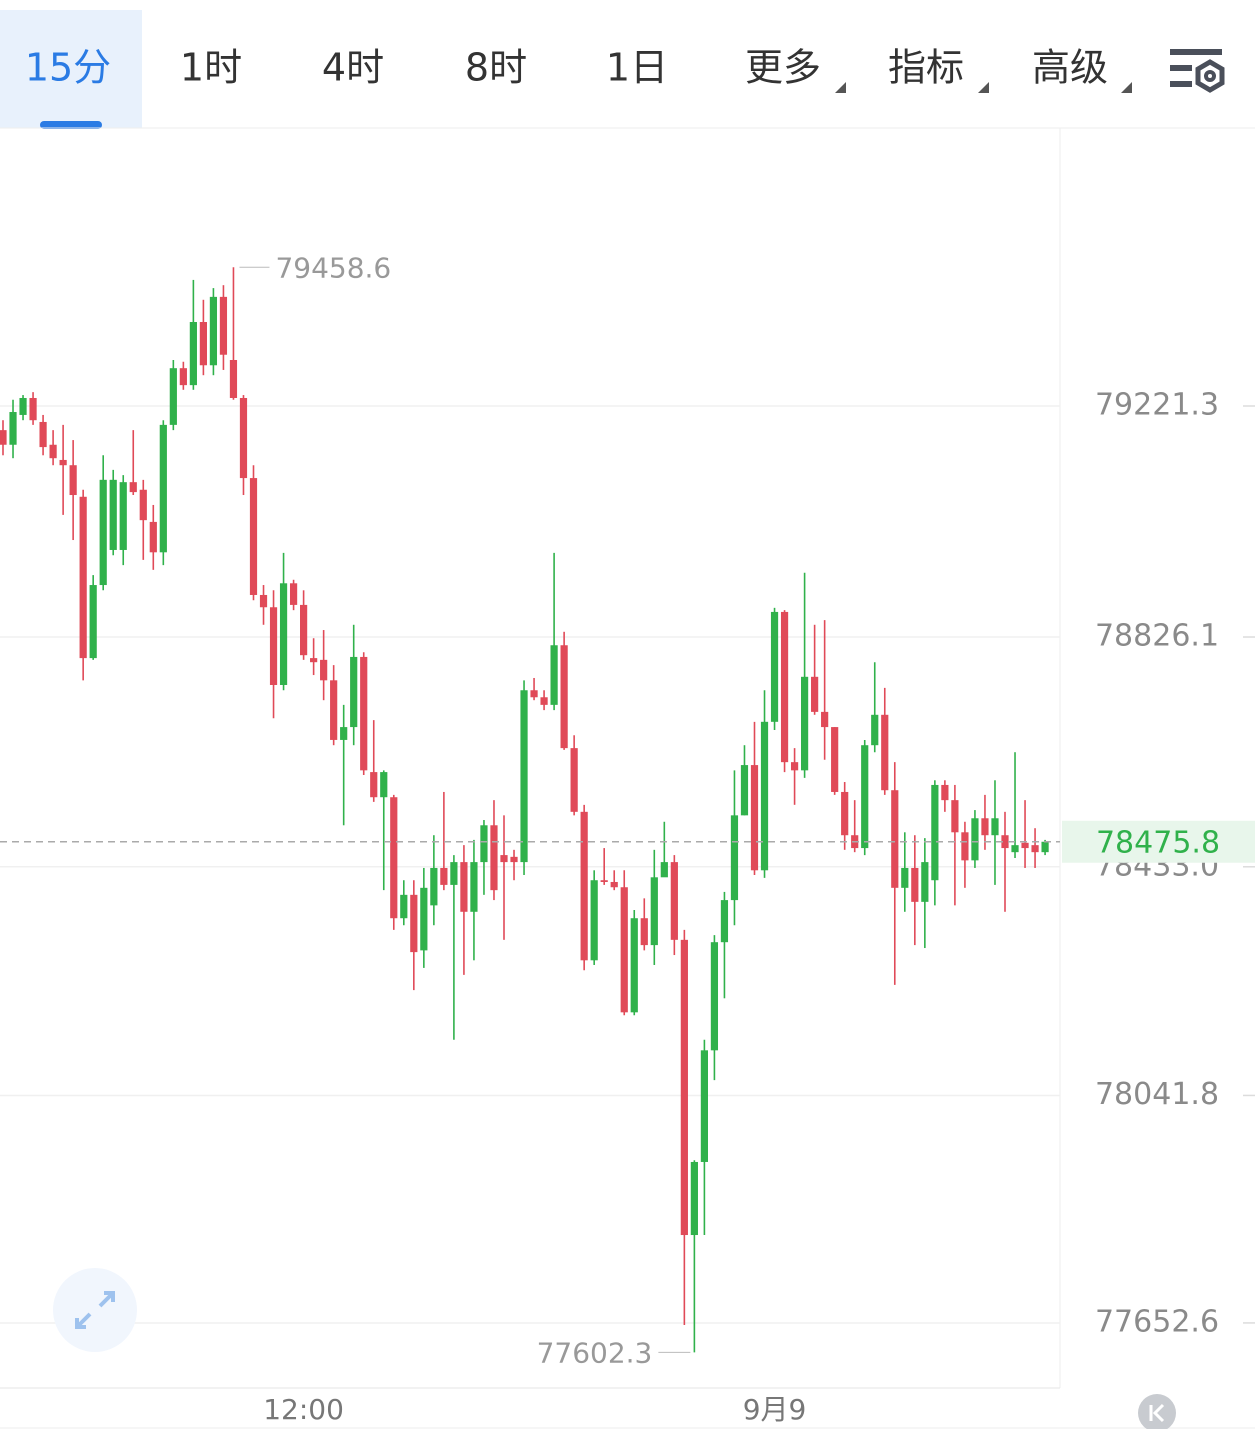  Describe the element at coordinates (353, 68) in the screenshot. I see `tab-label: 4时` at that location.